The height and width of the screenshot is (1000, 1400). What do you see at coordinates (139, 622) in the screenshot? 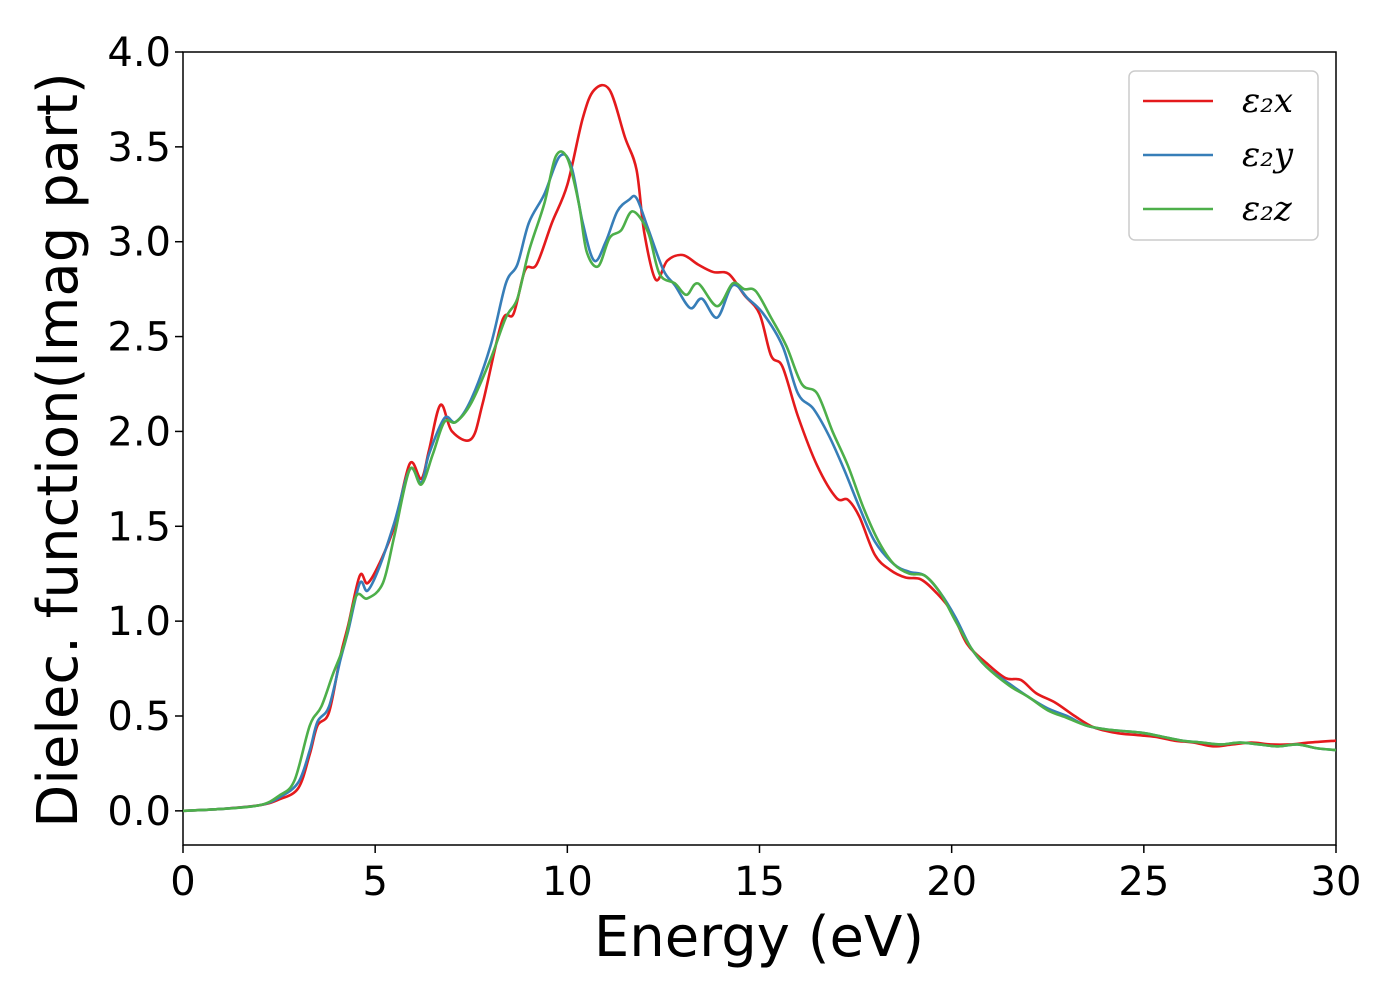
I see `y-tick-label: 1.0` at bounding box center [139, 622].